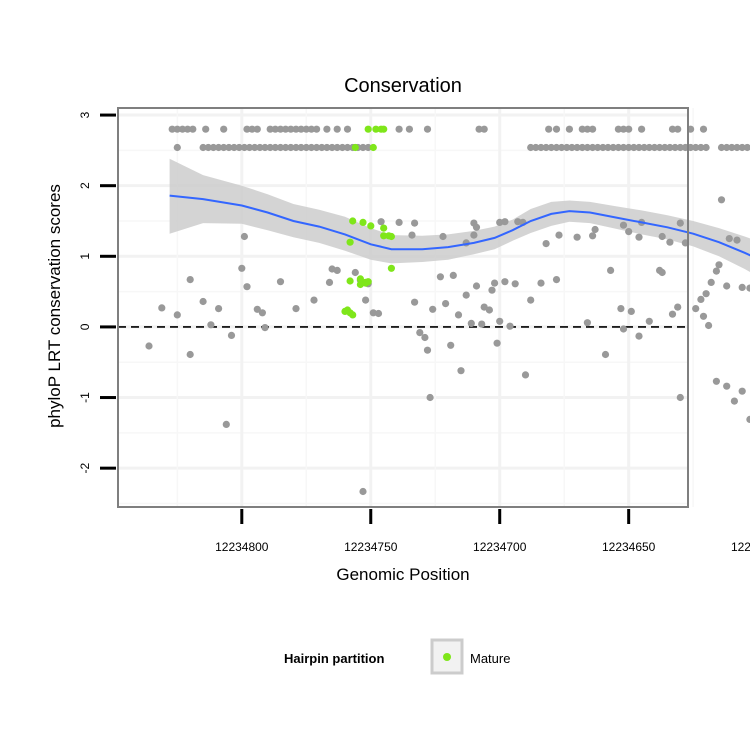 The height and width of the screenshot is (750, 750). What do you see at coordinates (85, 467) in the screenshot?
I see `y-tick-label: -2` at bounding box center [85, 467].